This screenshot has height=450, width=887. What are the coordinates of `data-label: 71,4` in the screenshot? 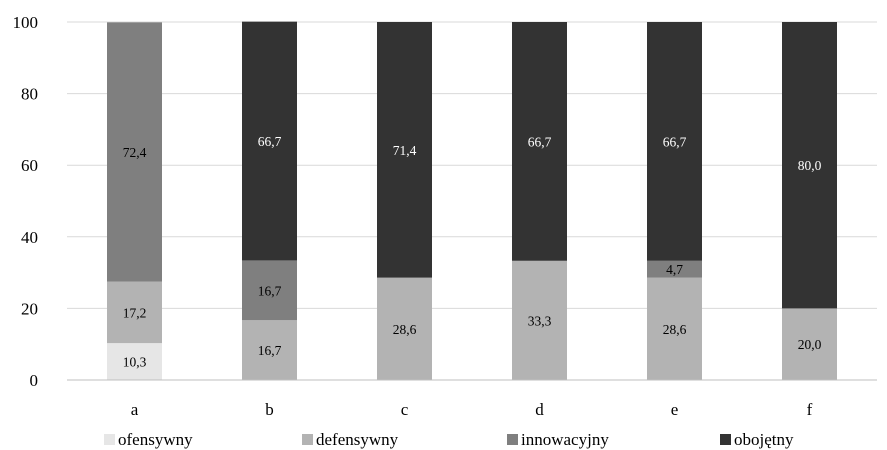 It's located at (405, 150).